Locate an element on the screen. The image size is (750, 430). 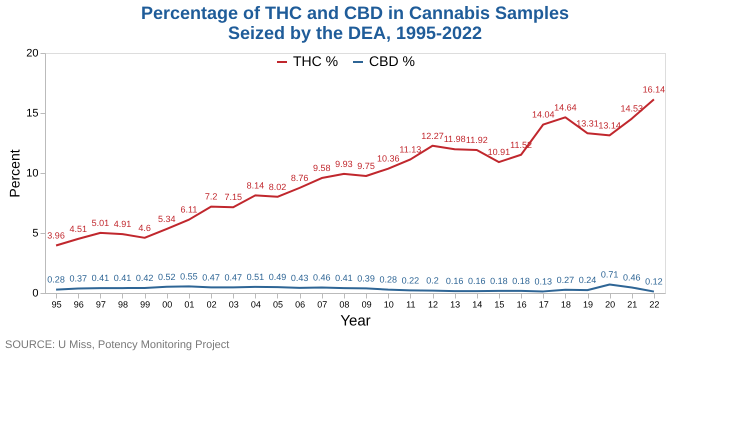
x-axis-title: Year is located at coordinates (355, 321).